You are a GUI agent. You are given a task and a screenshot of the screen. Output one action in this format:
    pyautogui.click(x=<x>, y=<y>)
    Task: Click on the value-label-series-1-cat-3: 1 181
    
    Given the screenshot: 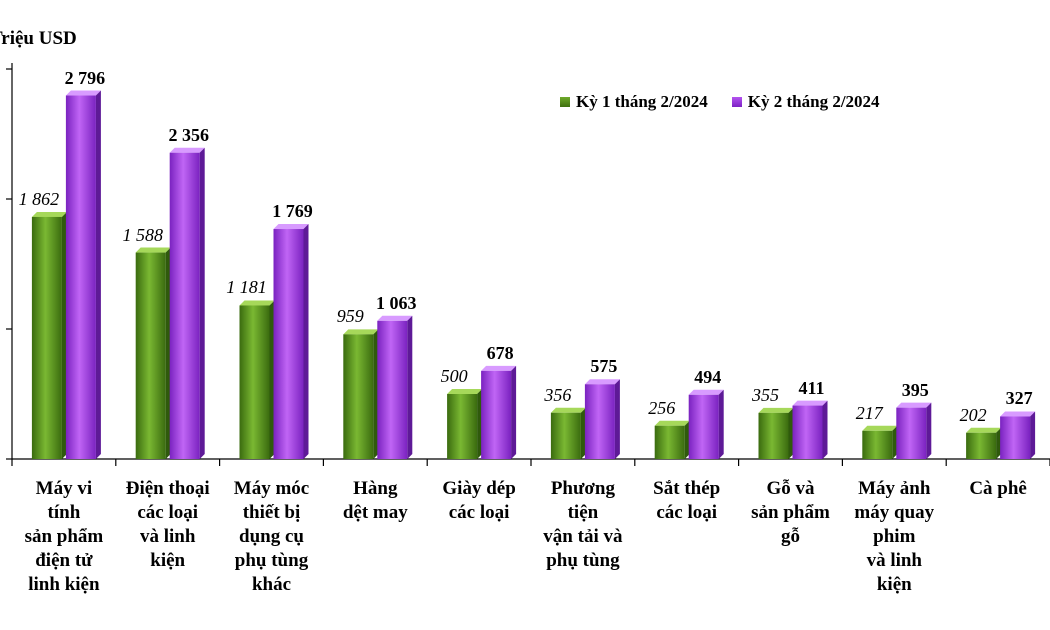 What is the action you would take?
    pyautogui.click(x=246, y=287)
    